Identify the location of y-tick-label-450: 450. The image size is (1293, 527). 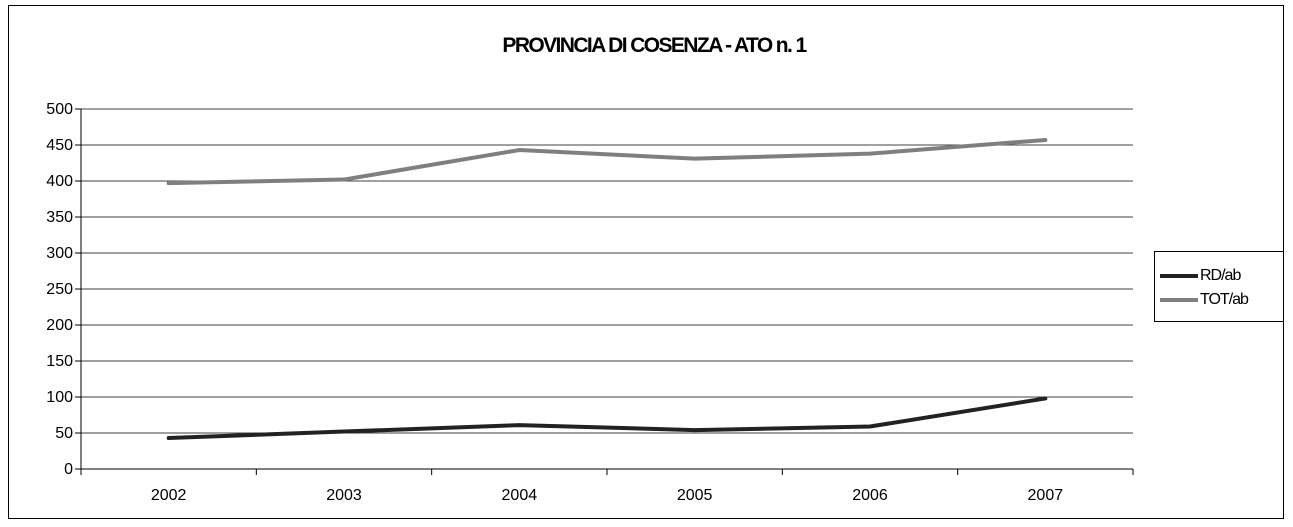
(59, 145).